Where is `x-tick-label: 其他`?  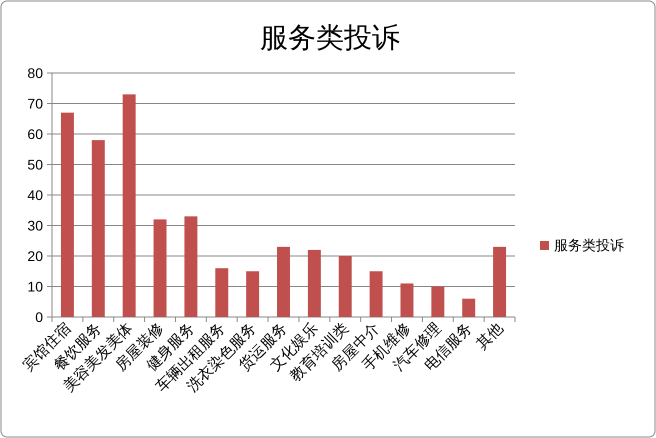 x-tick-label: 其他 is located at coordinates (489, 337).